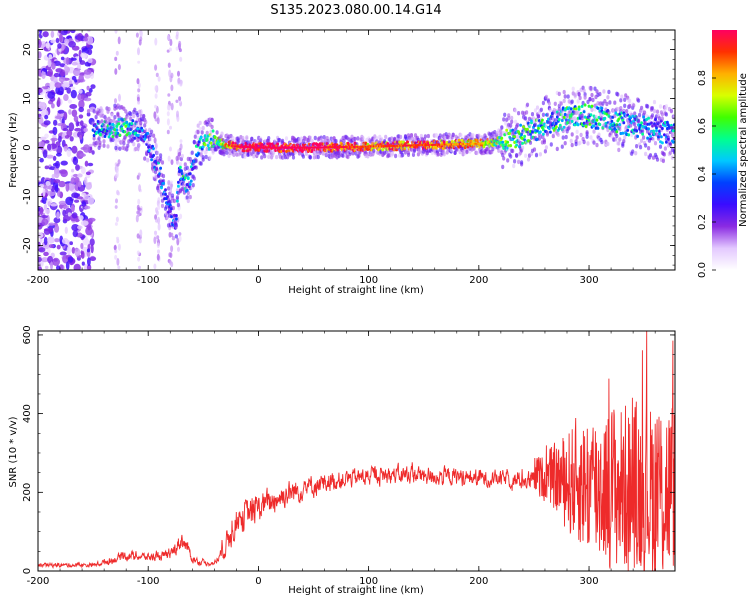 This screenshot has width=750, height=600. Describe the element at coordinates (148, 280) in the screenshot. I see `x-tick-label: -100` at that location.